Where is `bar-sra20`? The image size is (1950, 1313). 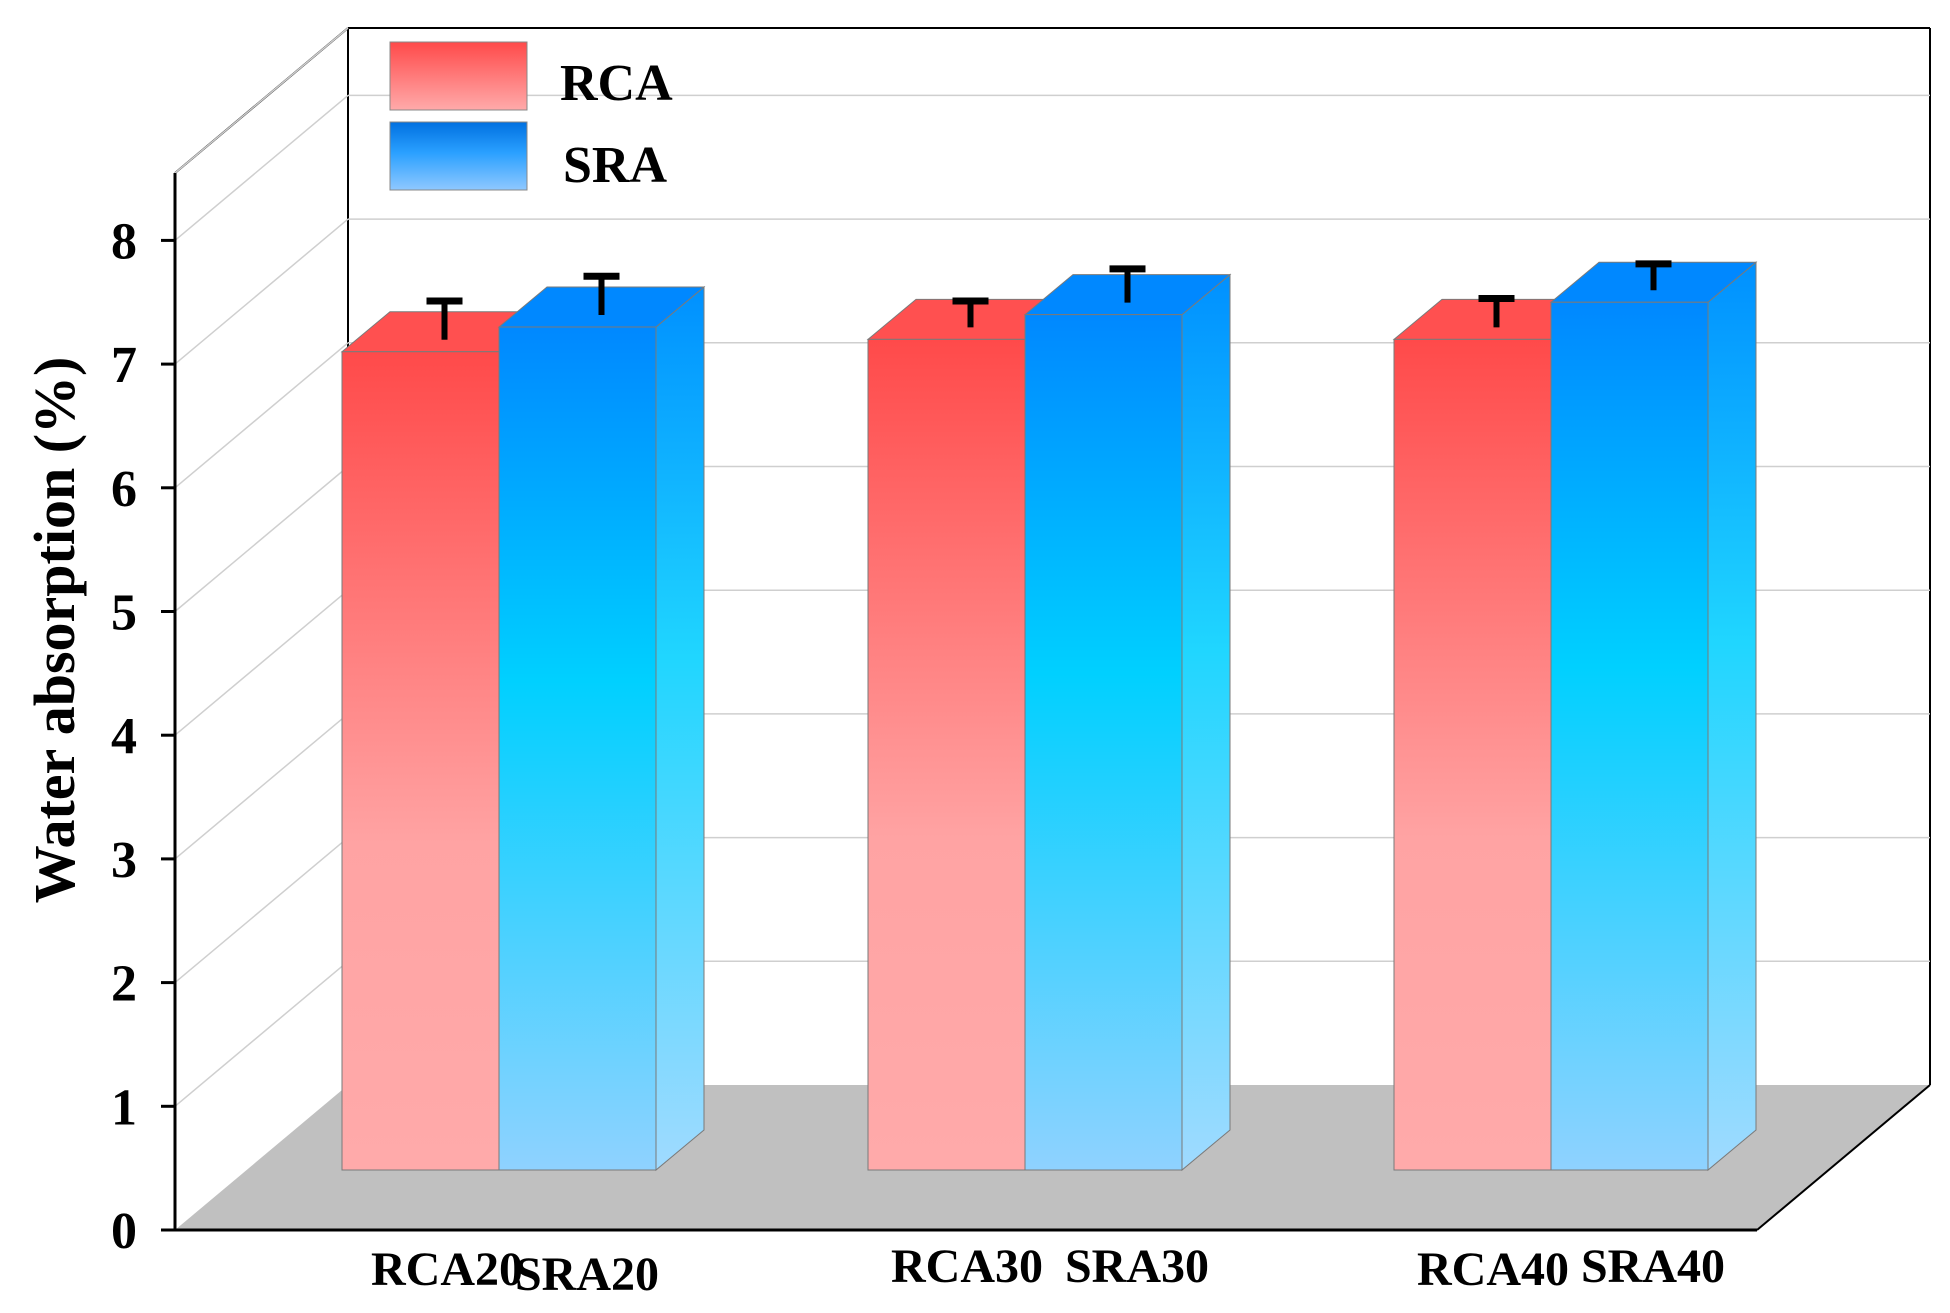
bar-sra20 is located at coordinates (577, 748).